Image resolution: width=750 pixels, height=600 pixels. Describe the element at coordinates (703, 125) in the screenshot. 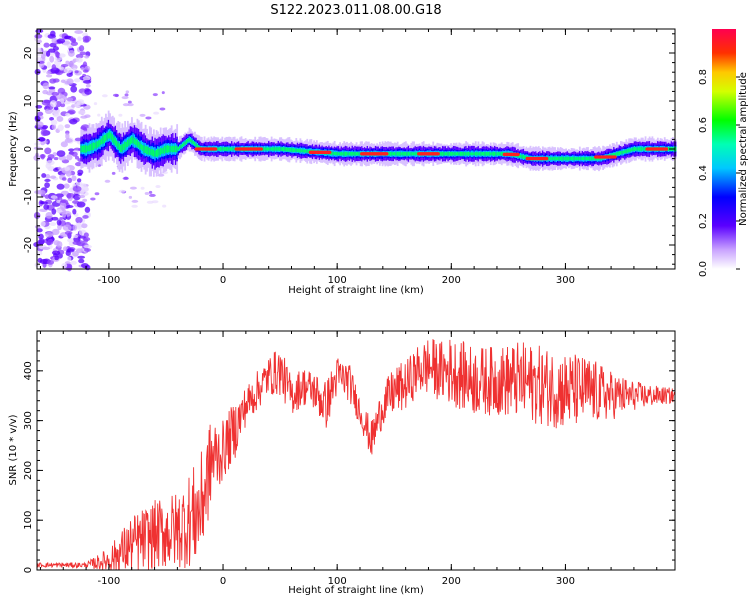

I see `colorbar-tick-label: 0.6` at that location.